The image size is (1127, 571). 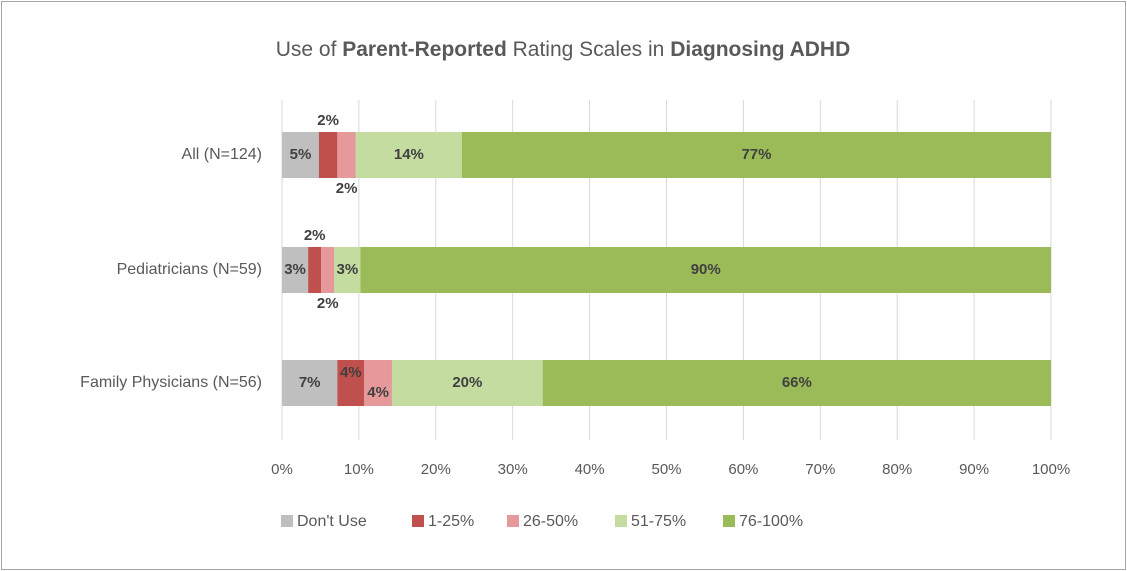 I want to click on data-label: 66%, so click(x=797, y=382).